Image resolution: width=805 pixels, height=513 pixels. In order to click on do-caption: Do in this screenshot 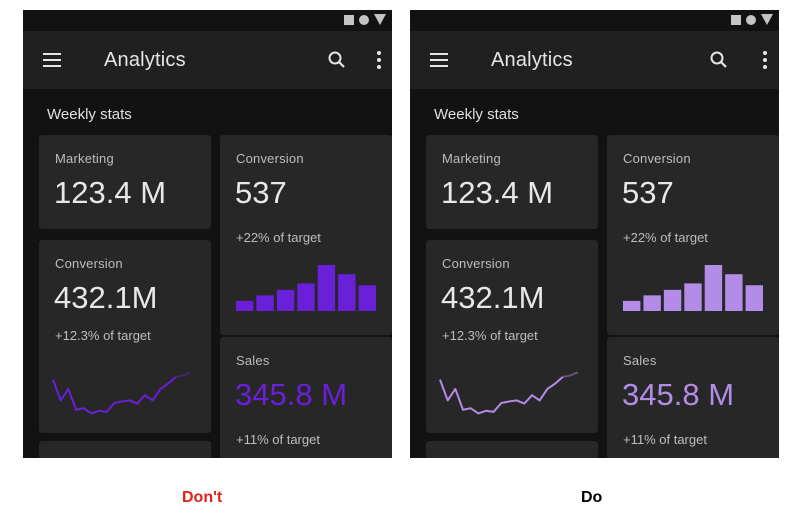, I will do `click(592, 497)`.